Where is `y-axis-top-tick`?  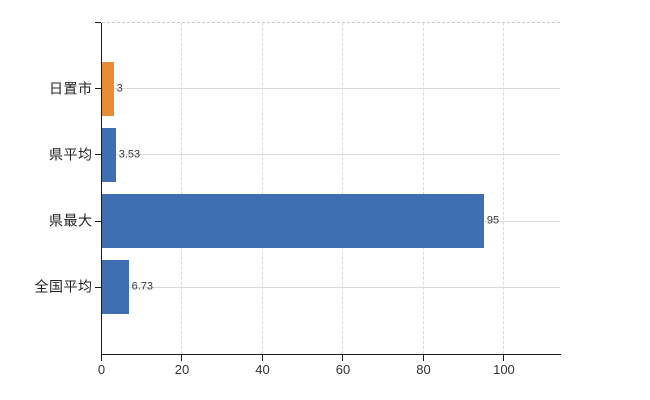
y-axis-top-tick is located at coordinates (97, 22).